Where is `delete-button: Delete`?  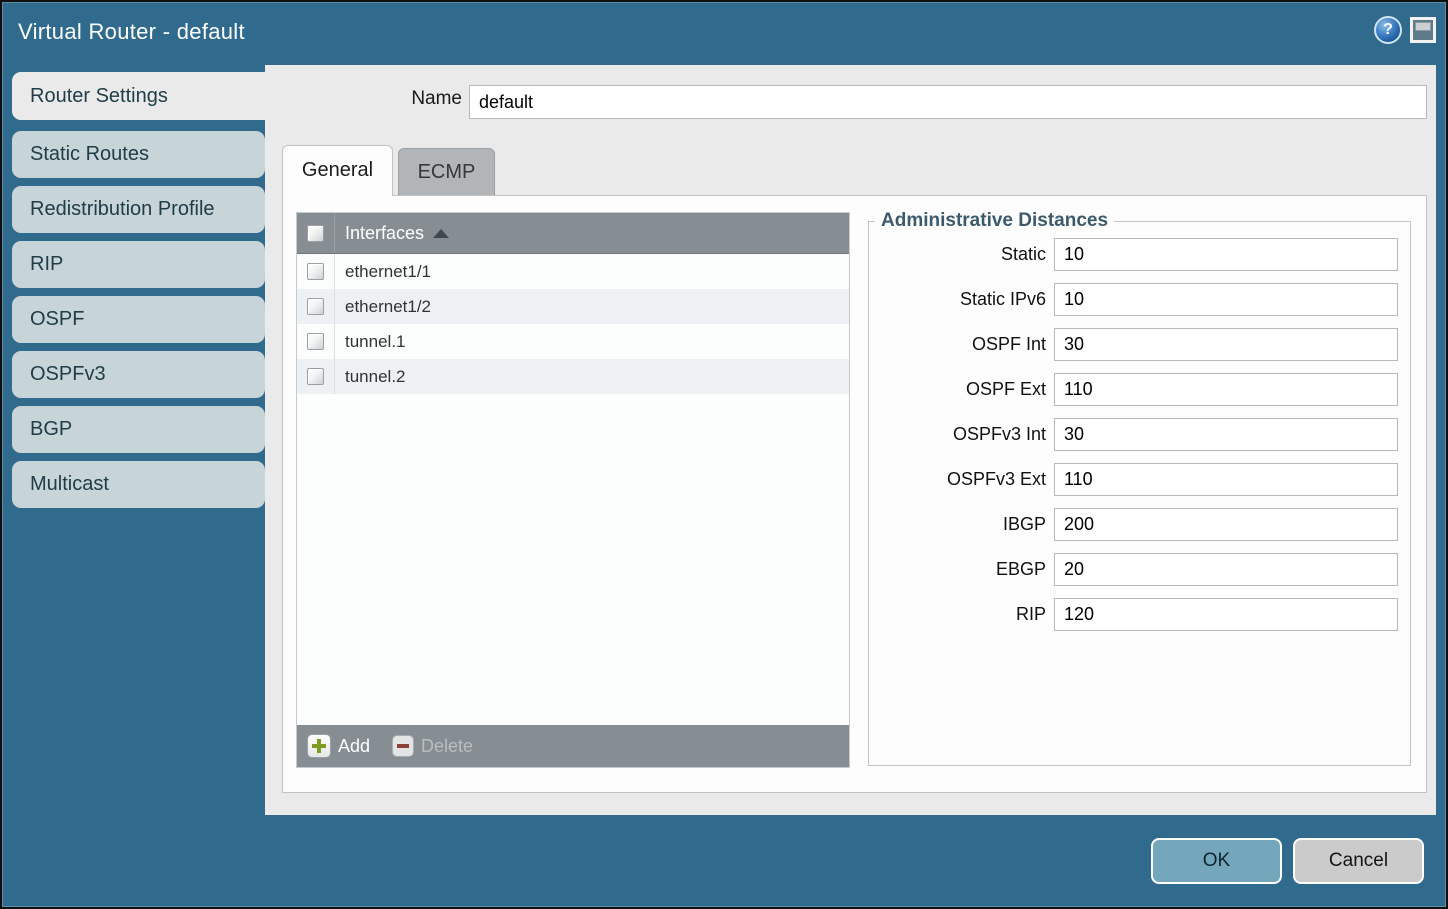 delete-button: Delete is located at coordinates (432, 746).